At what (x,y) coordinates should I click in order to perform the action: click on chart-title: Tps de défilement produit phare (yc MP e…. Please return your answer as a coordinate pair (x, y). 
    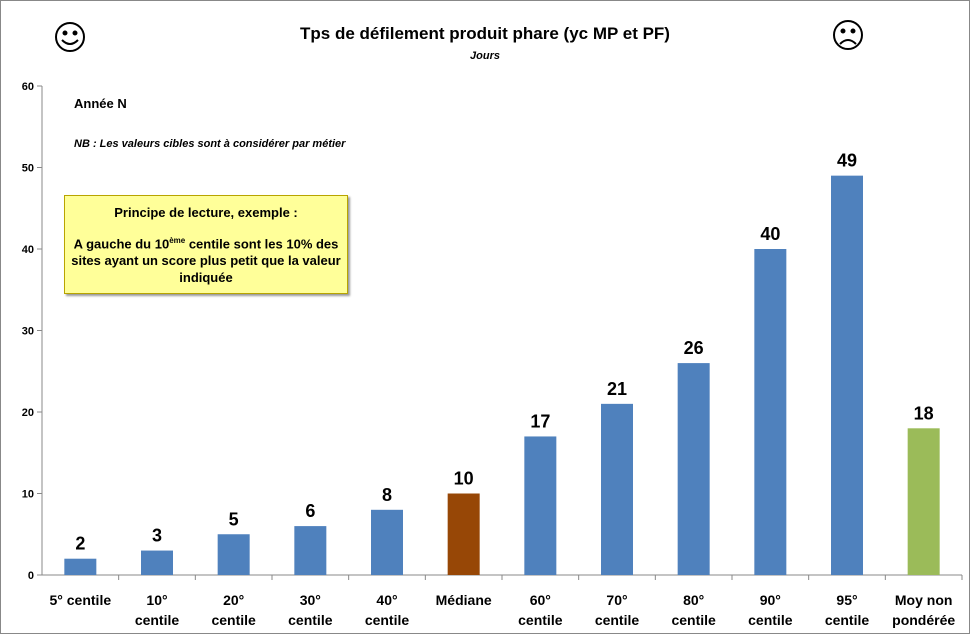
    Looking at the image, I should click on (485, 33).